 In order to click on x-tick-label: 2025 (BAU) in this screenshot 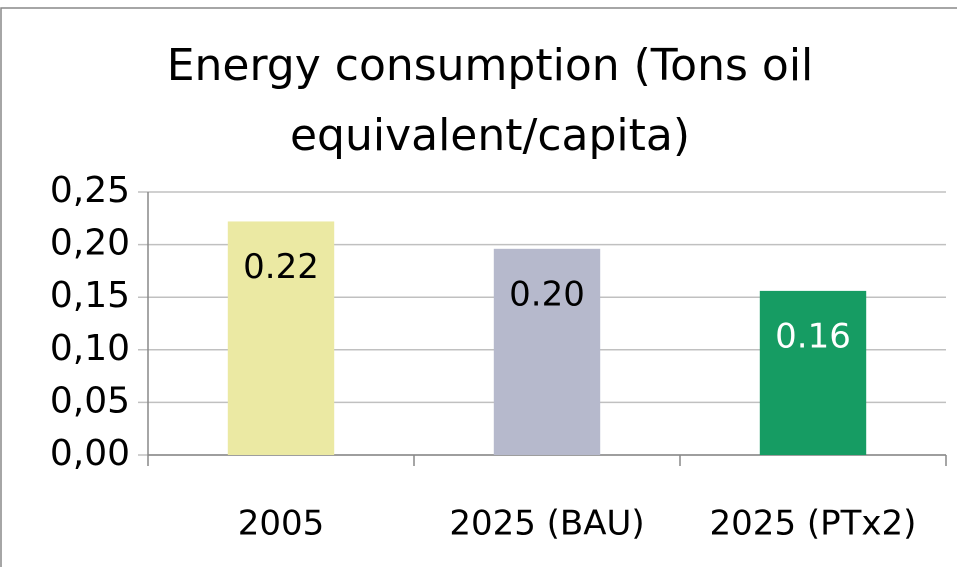, I will do `click(546, 524)`.